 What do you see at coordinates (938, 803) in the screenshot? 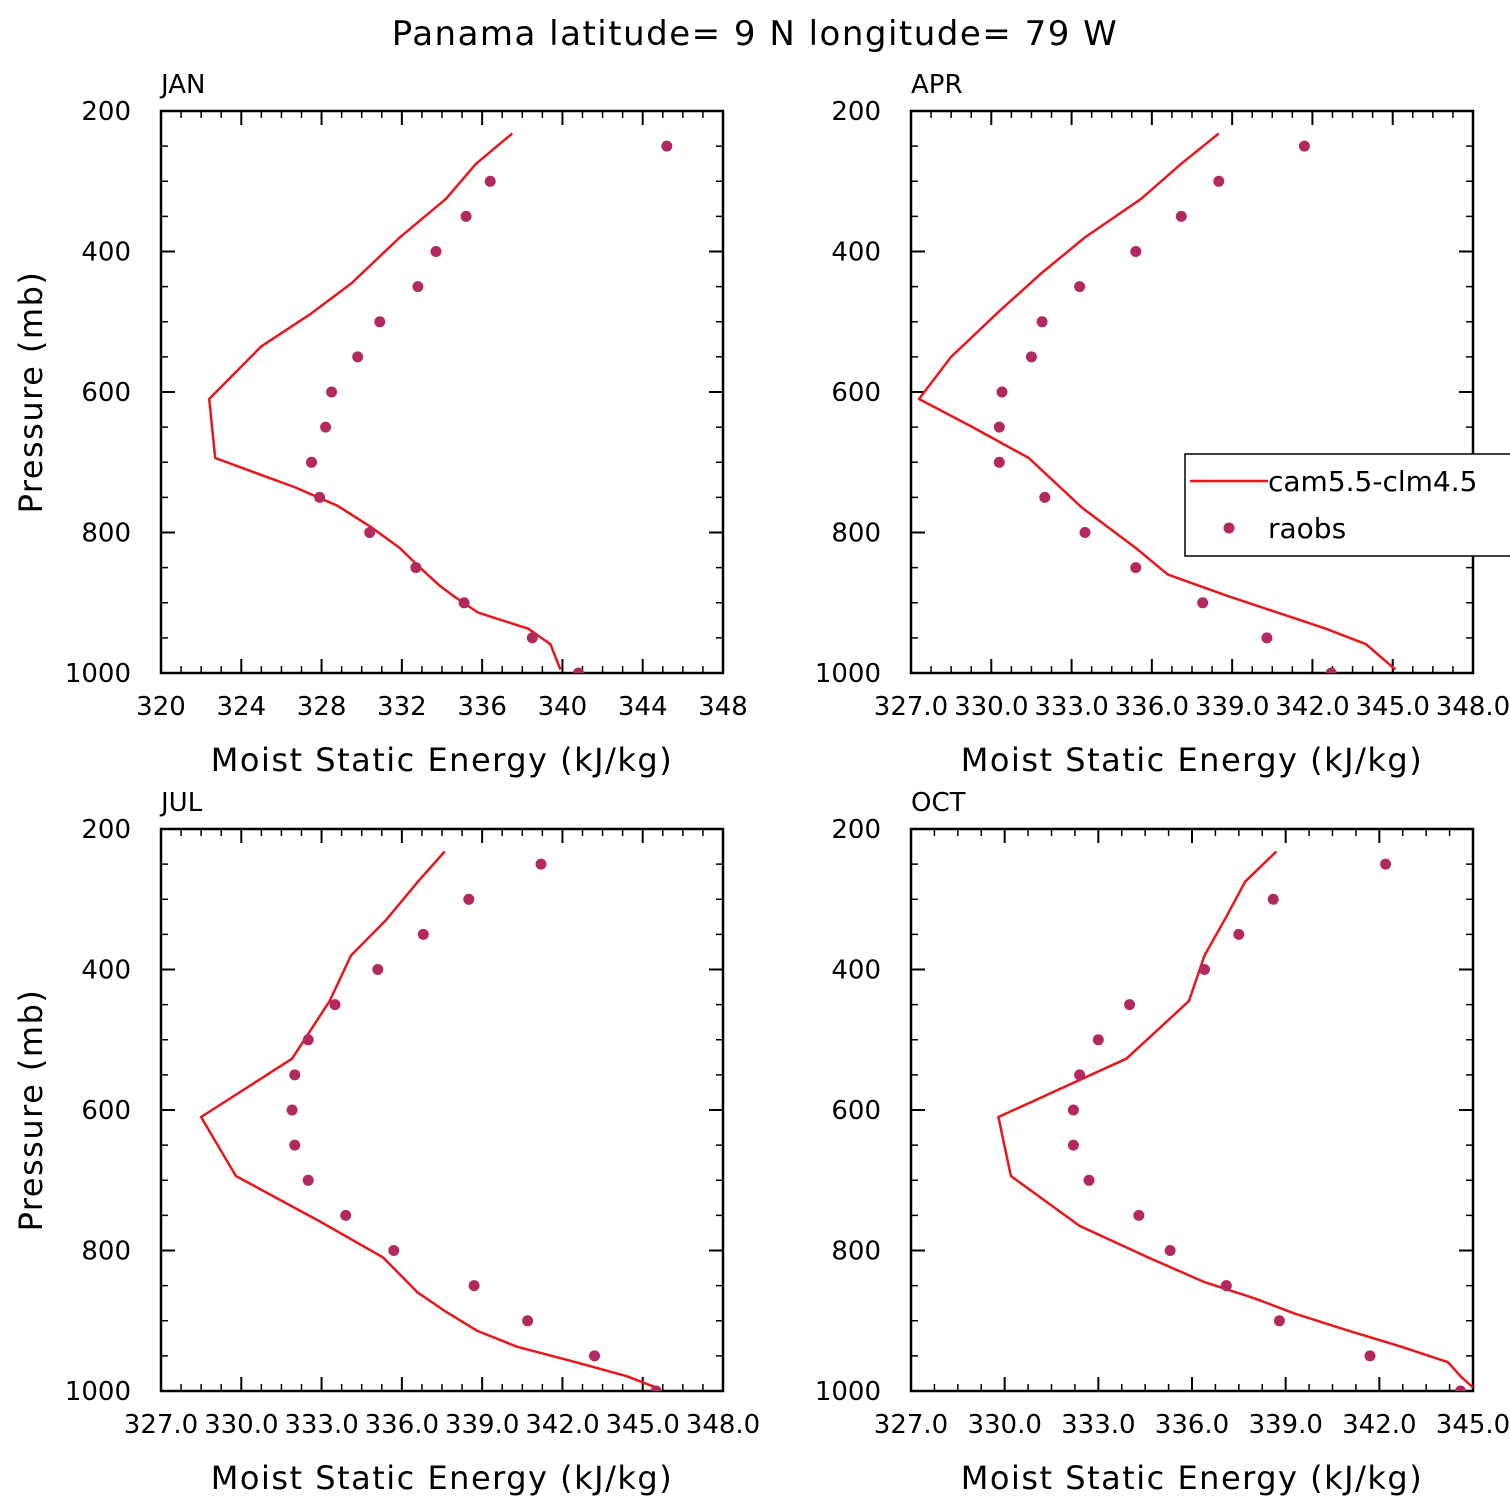
I see `panel-label: OCT` at bounding box center [938, 803].